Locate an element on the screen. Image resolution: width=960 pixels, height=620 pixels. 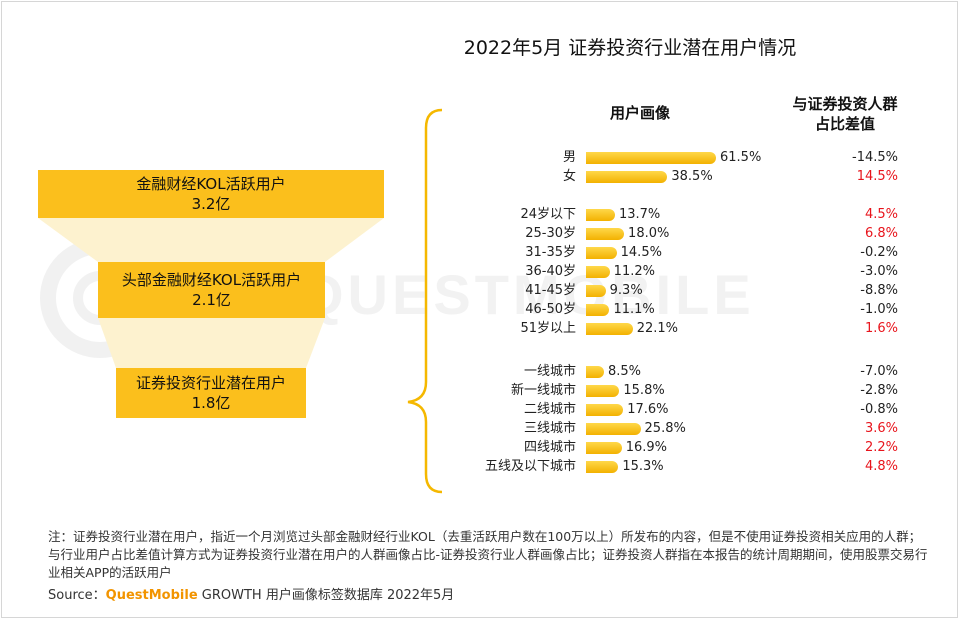
category-label: 25-30岁 is located at coordinates (550, 233).